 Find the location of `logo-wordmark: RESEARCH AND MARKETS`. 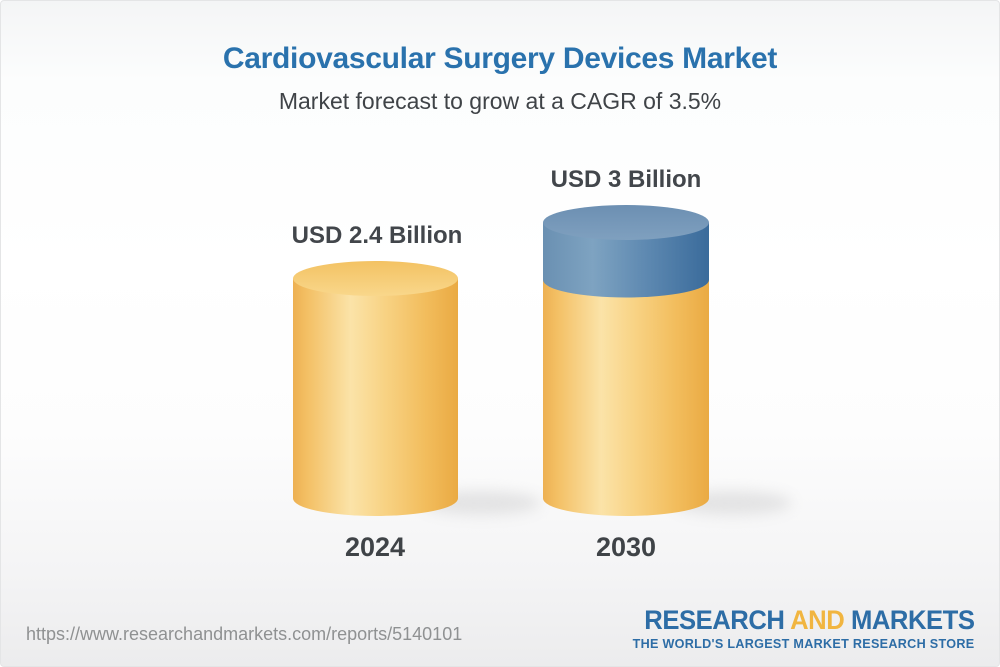

logo-wordmark: RESEARCH AND MARKETS is located at coordinates (807, 620).